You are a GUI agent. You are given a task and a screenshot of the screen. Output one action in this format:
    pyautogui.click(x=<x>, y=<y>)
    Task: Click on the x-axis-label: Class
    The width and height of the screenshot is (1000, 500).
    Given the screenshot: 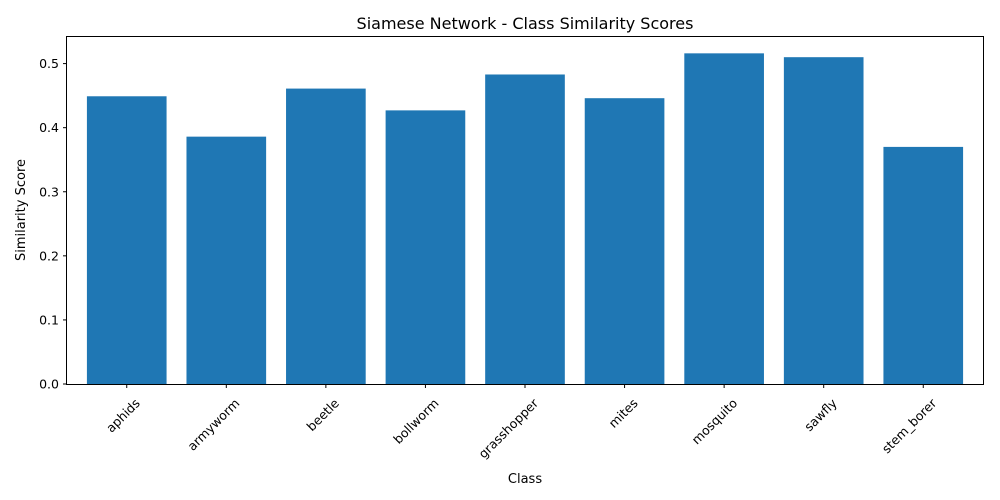 What is the action you would take?
    pyautogui.click(x=525, y=479)
    